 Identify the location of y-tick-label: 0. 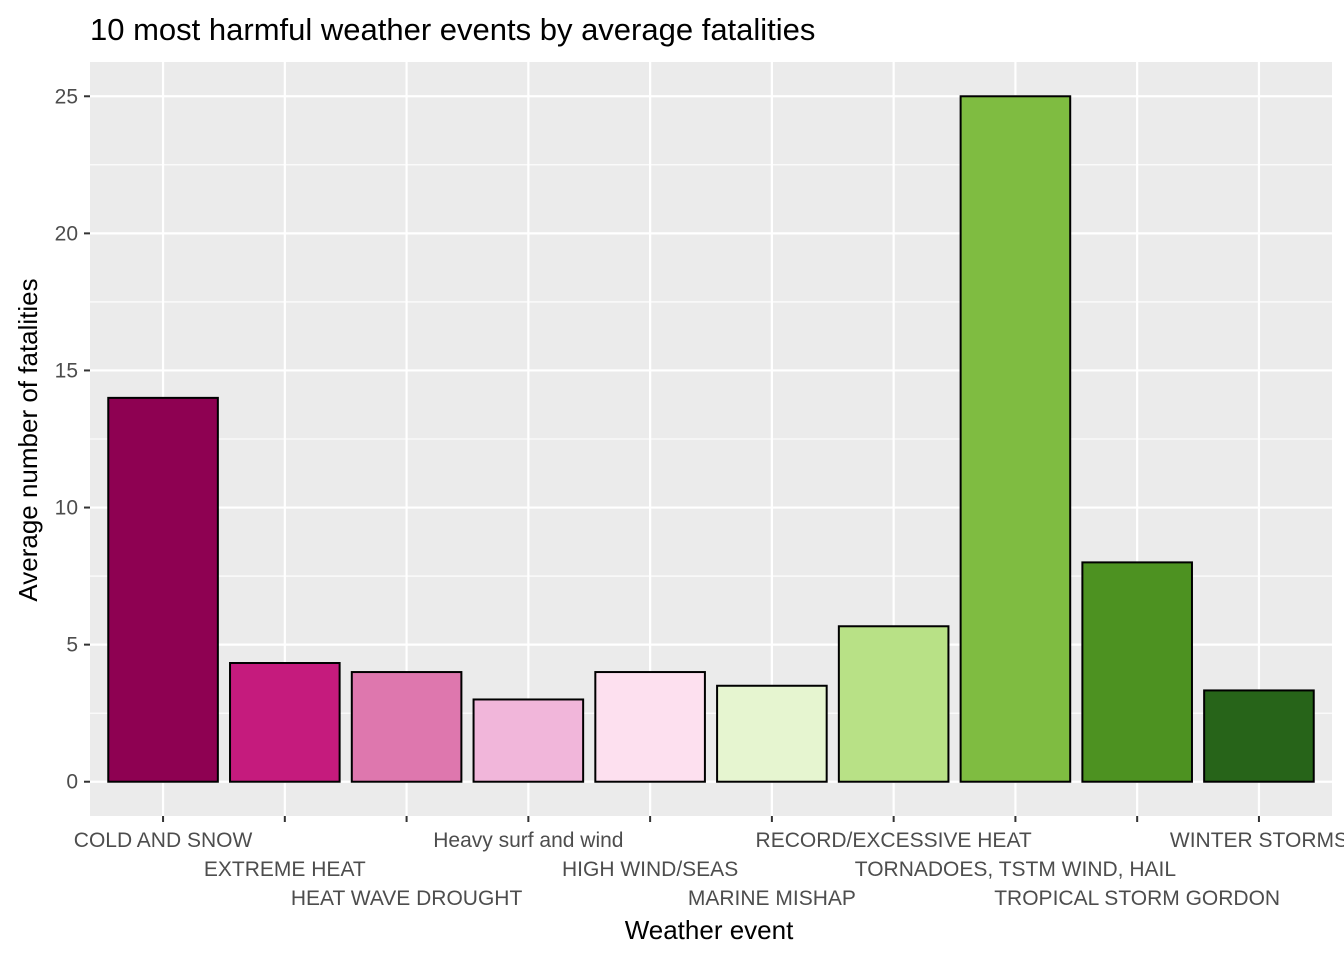
(72, 782).